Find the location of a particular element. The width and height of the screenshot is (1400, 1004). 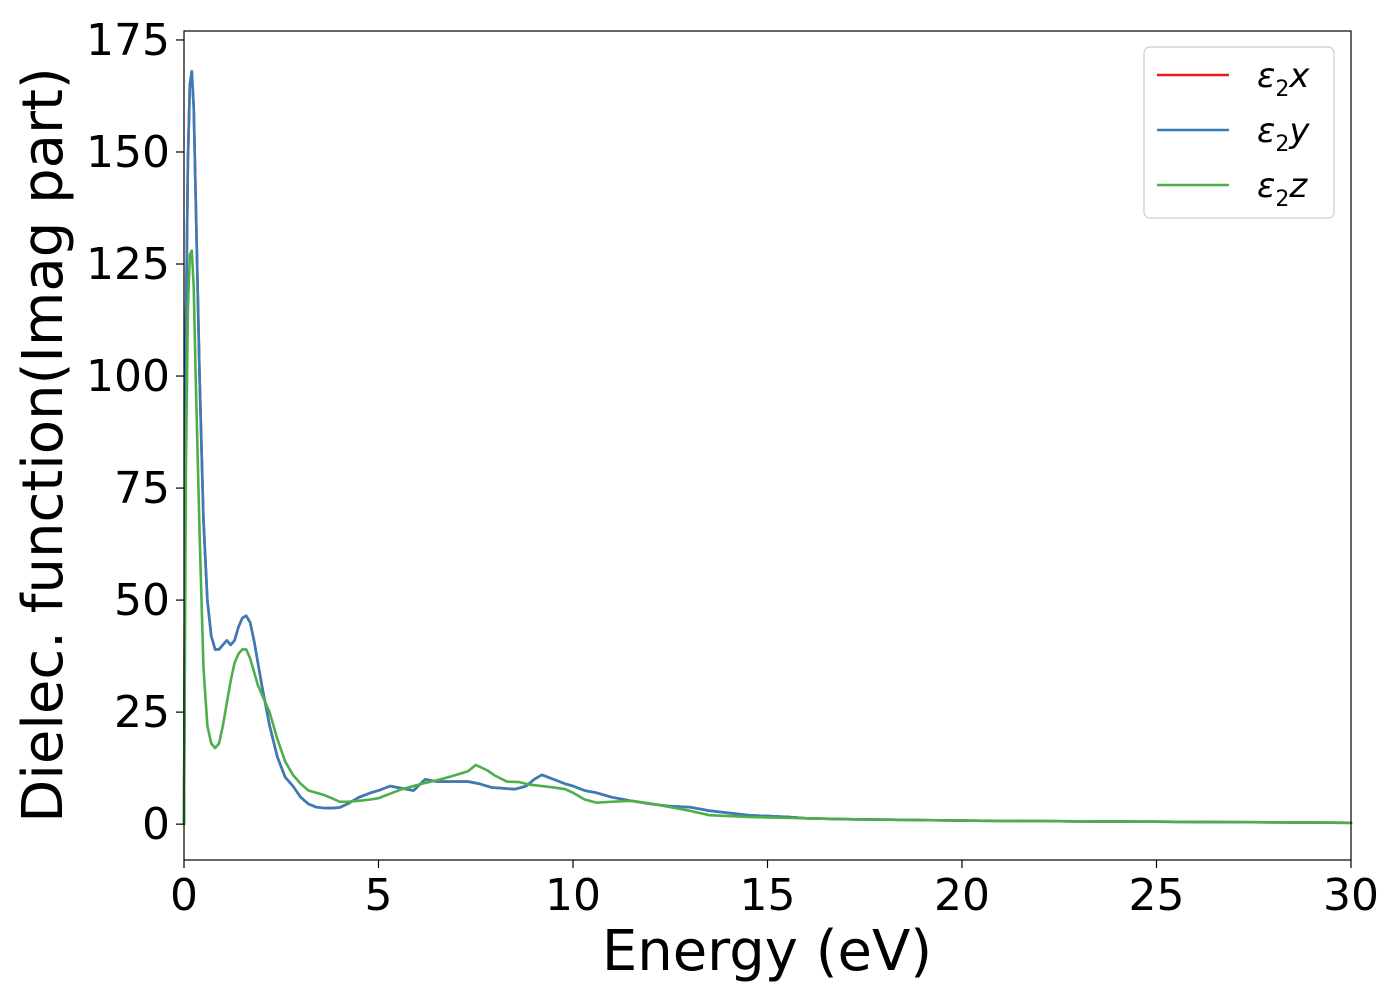

x-axis-ticks: 0 5 10 15 20 25 30 is located at coordinates (774, 890).